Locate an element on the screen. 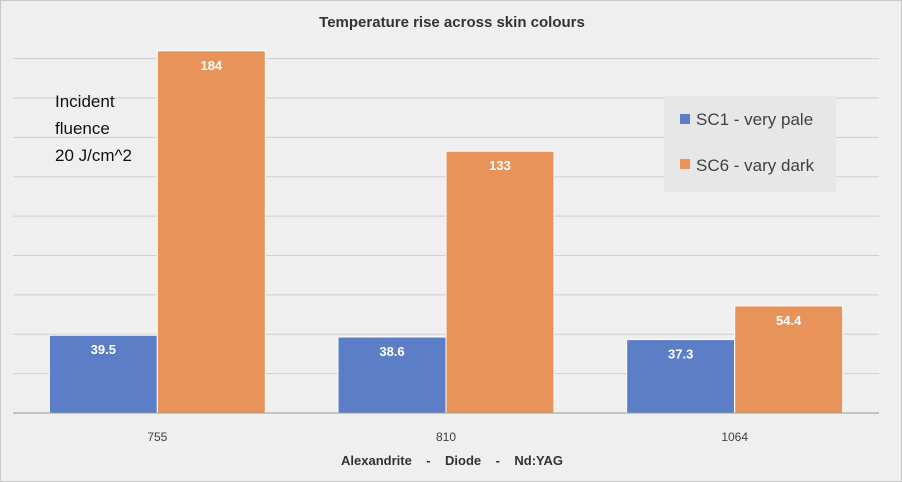  legend-swatch-sc6 is located at coordinates (685, 164).